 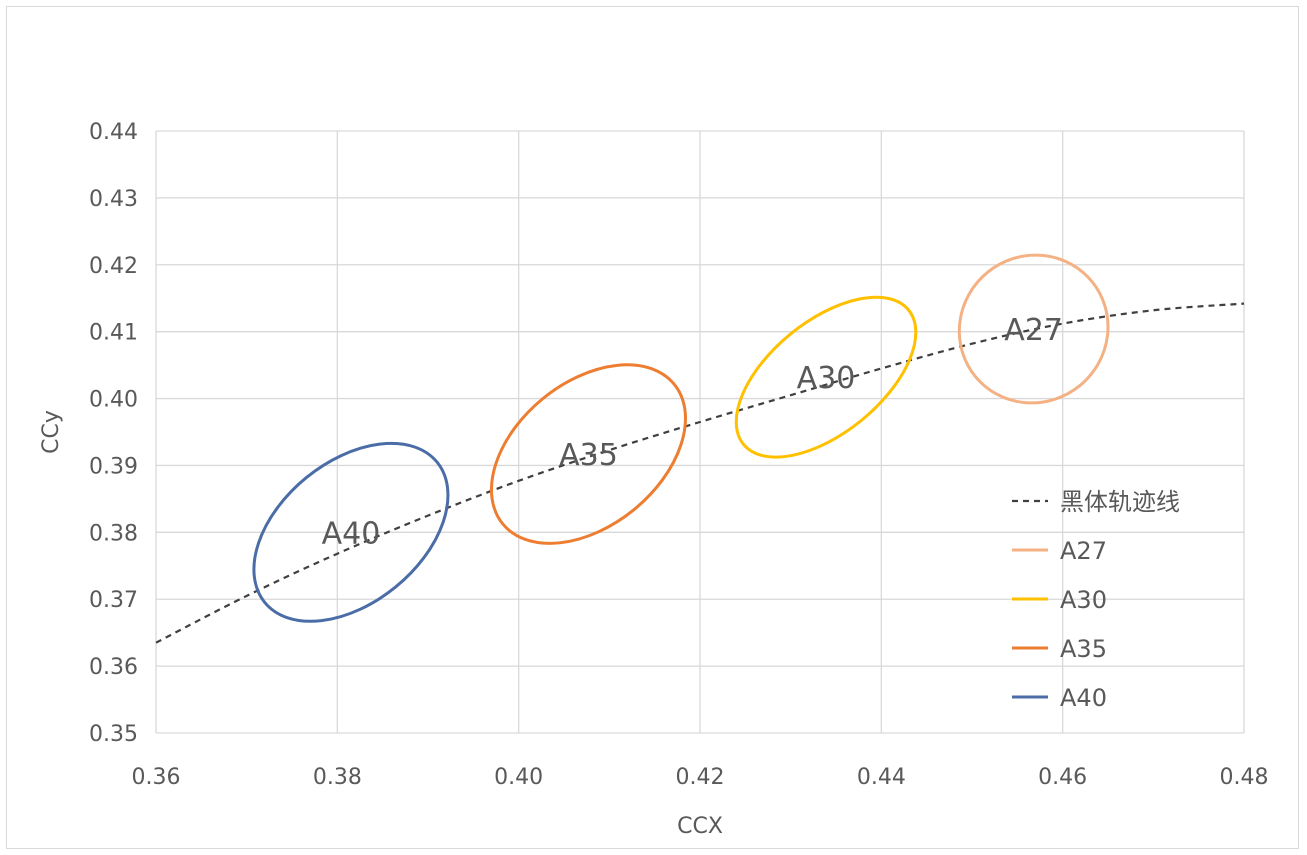 I want to click on ellipse-a27, so click(x=1033, y=329).